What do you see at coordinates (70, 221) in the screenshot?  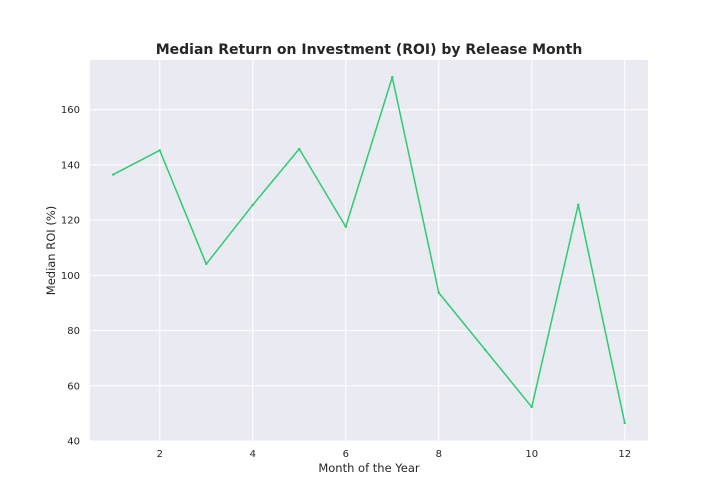 I see `y-tick-label: 120` at bounding box center [70, 221].